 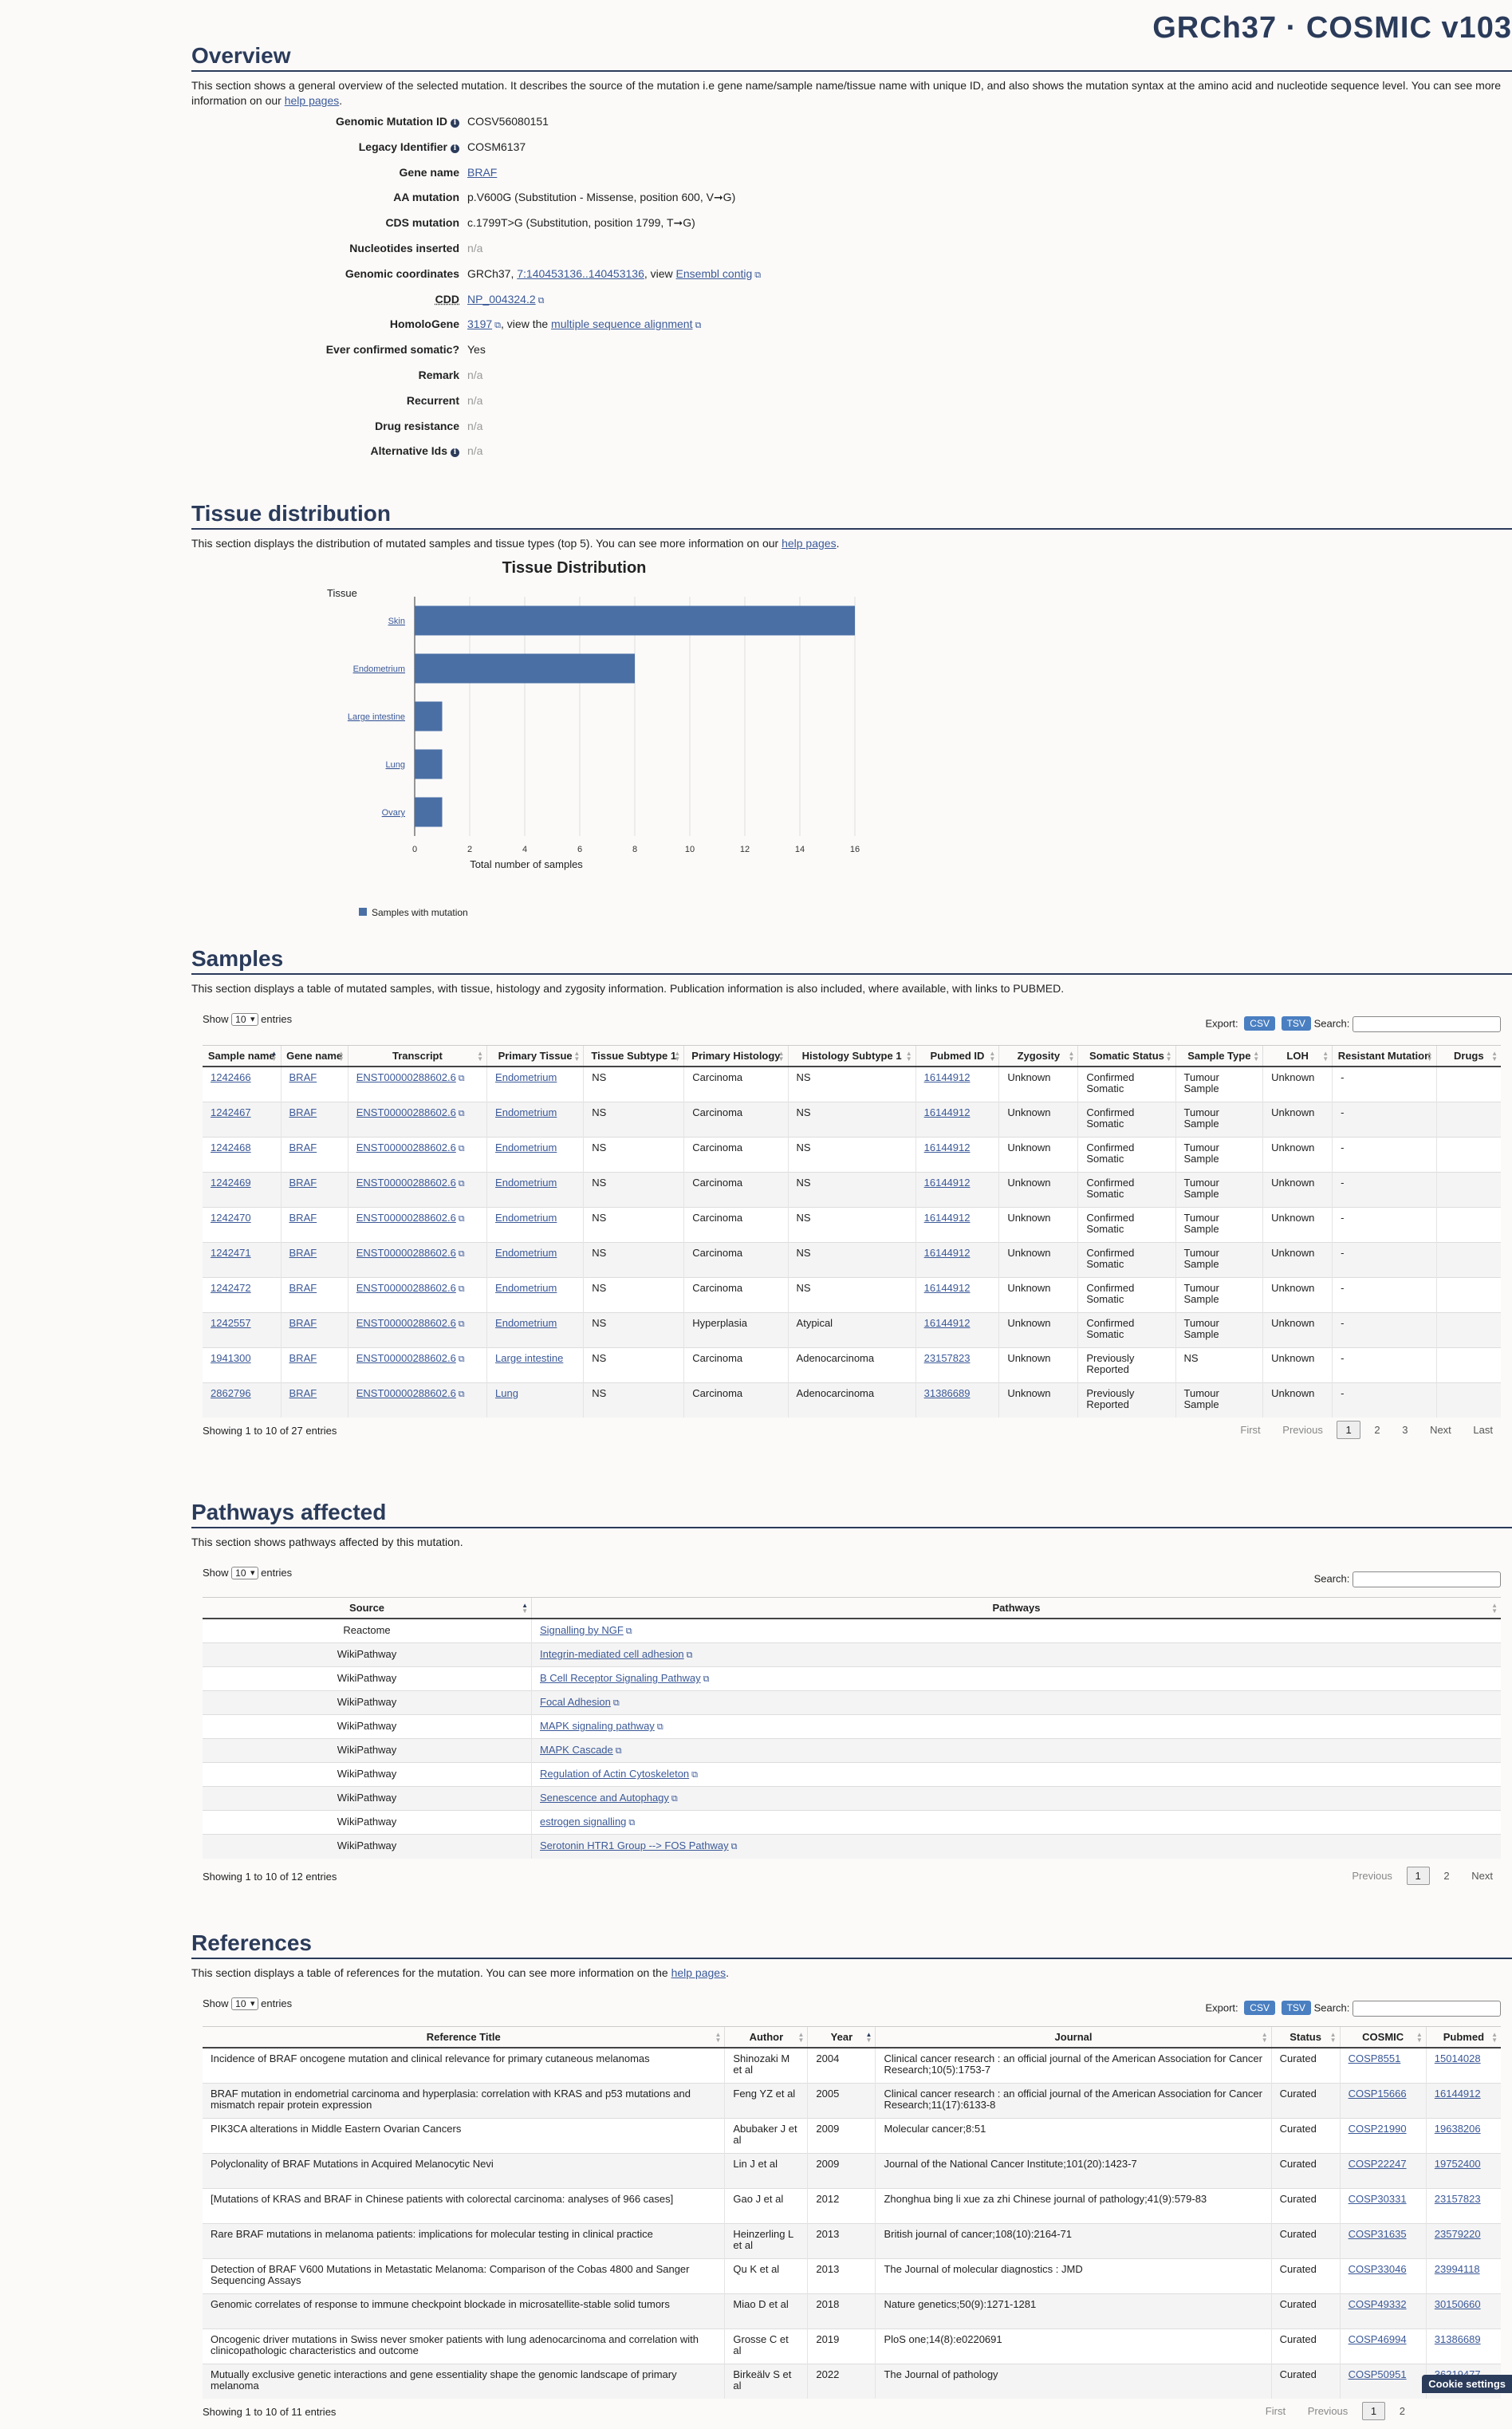 I want to click on value-link: BRAF, so click(x=482, y=172).